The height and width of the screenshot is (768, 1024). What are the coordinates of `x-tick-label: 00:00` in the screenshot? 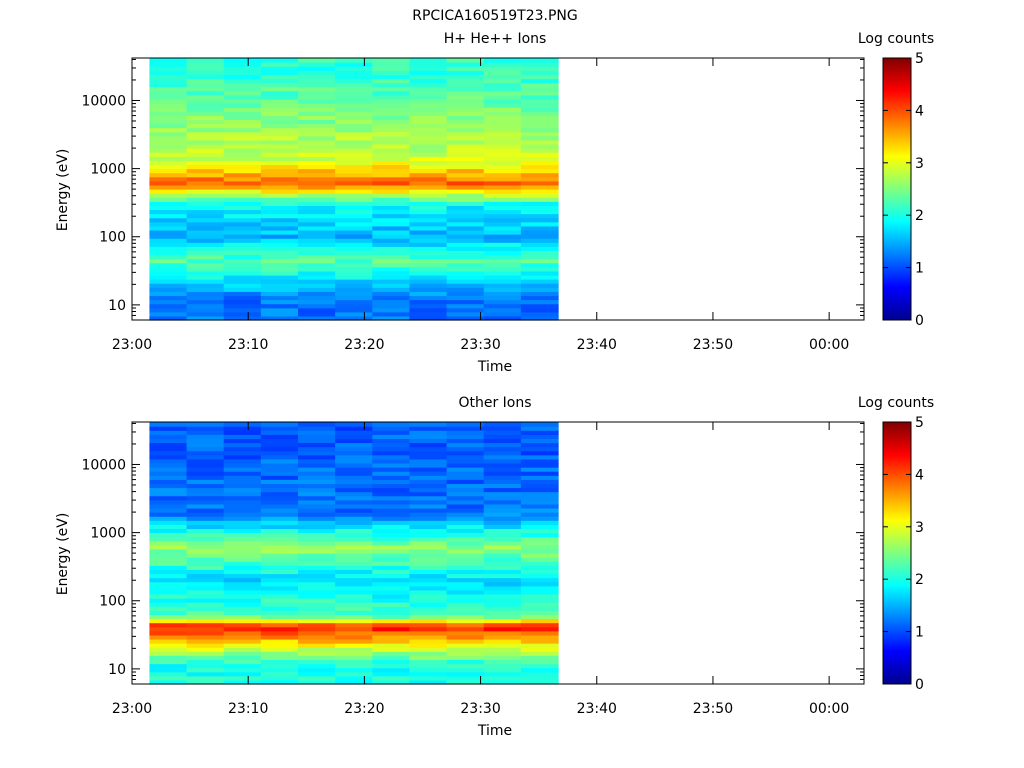 It's located at (829, 345).